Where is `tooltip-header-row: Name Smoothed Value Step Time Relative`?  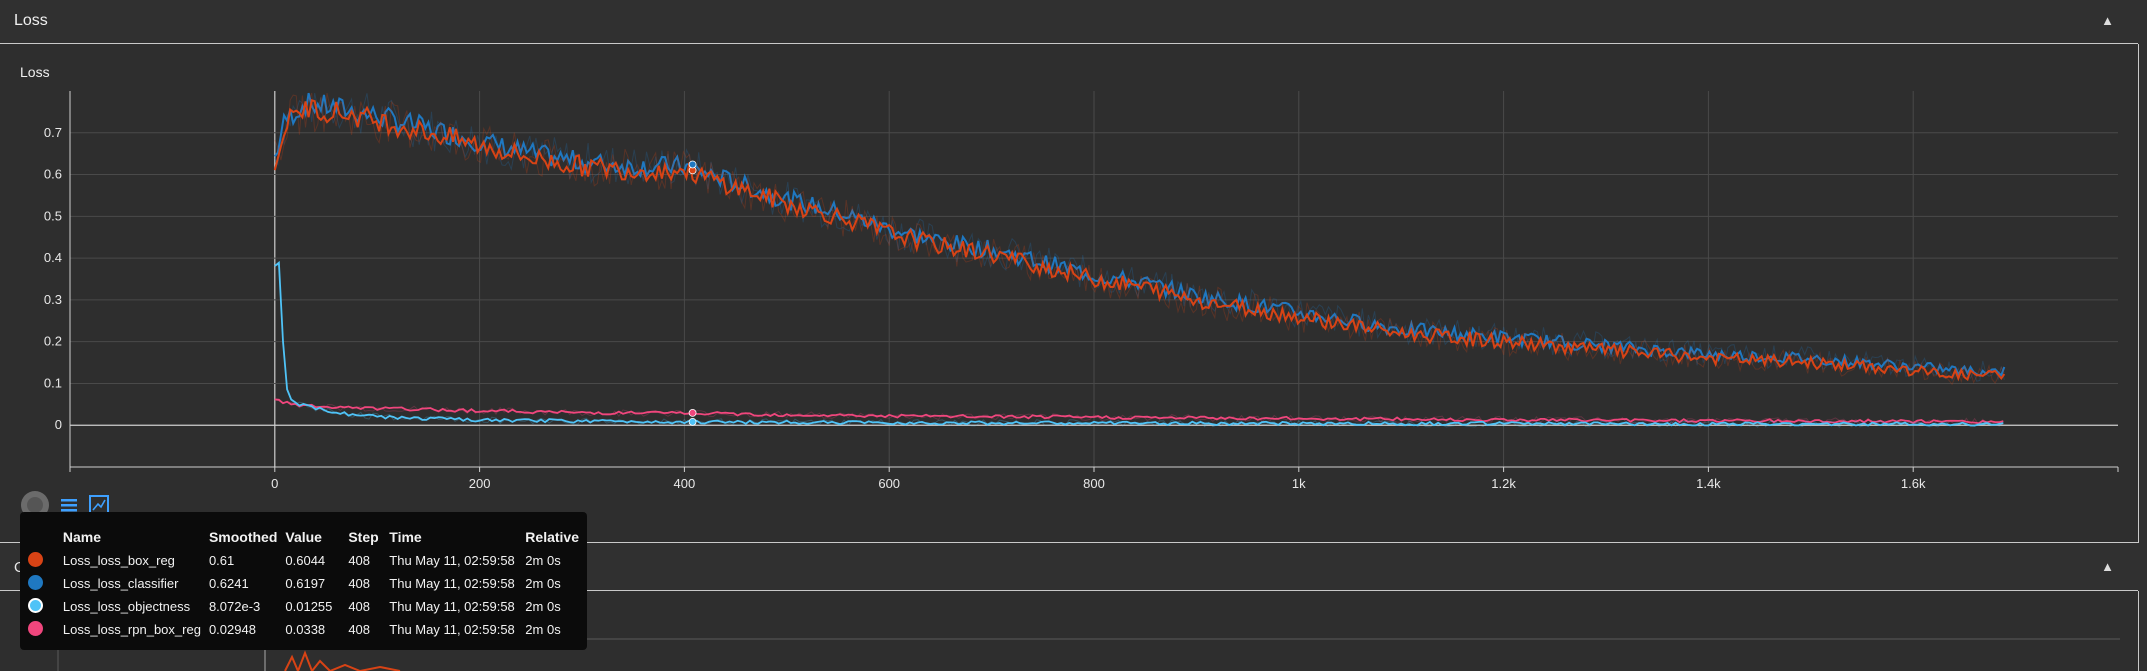 tooltip-header-row: Name Smoothed Value Step Time Relative is located at coordinates (307, 538).